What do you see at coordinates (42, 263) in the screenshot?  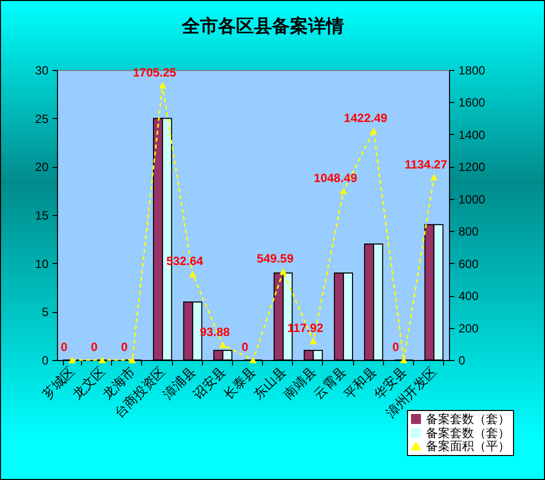 I see `y-tick-label: 10` at bounding box center [42, 263].